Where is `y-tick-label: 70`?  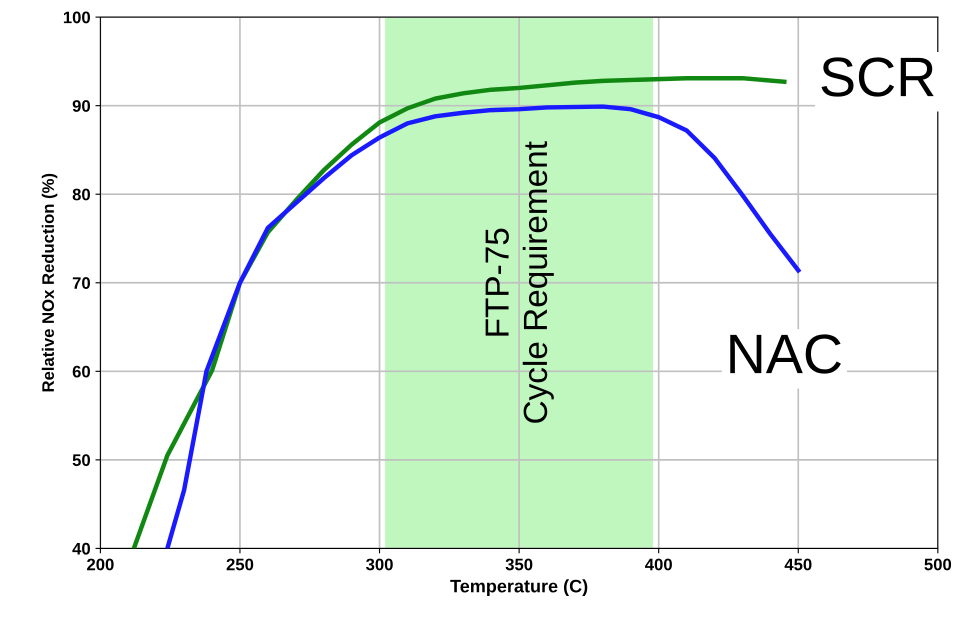 y-tick-label: 70 is located at coordinates (81, 283).